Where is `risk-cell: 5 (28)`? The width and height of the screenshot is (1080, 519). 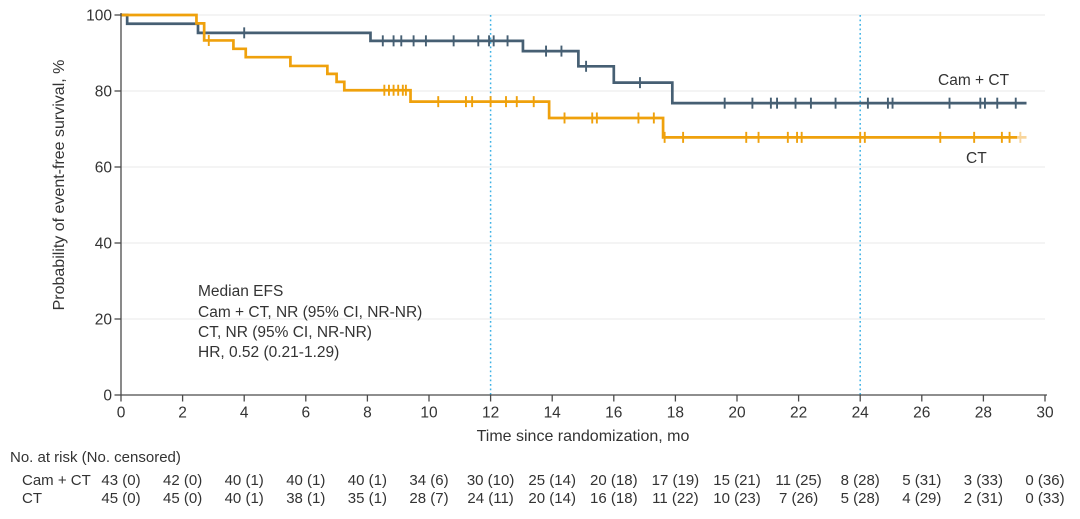 risk-cell: 5 (28) is located at coordinates (860, 498).